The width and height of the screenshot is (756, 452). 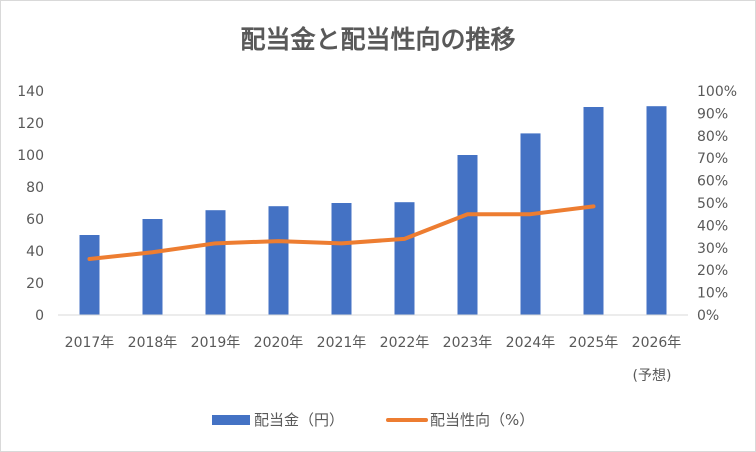 I want to click on x-tick-label: 2024年, so click(x=531, y=343).